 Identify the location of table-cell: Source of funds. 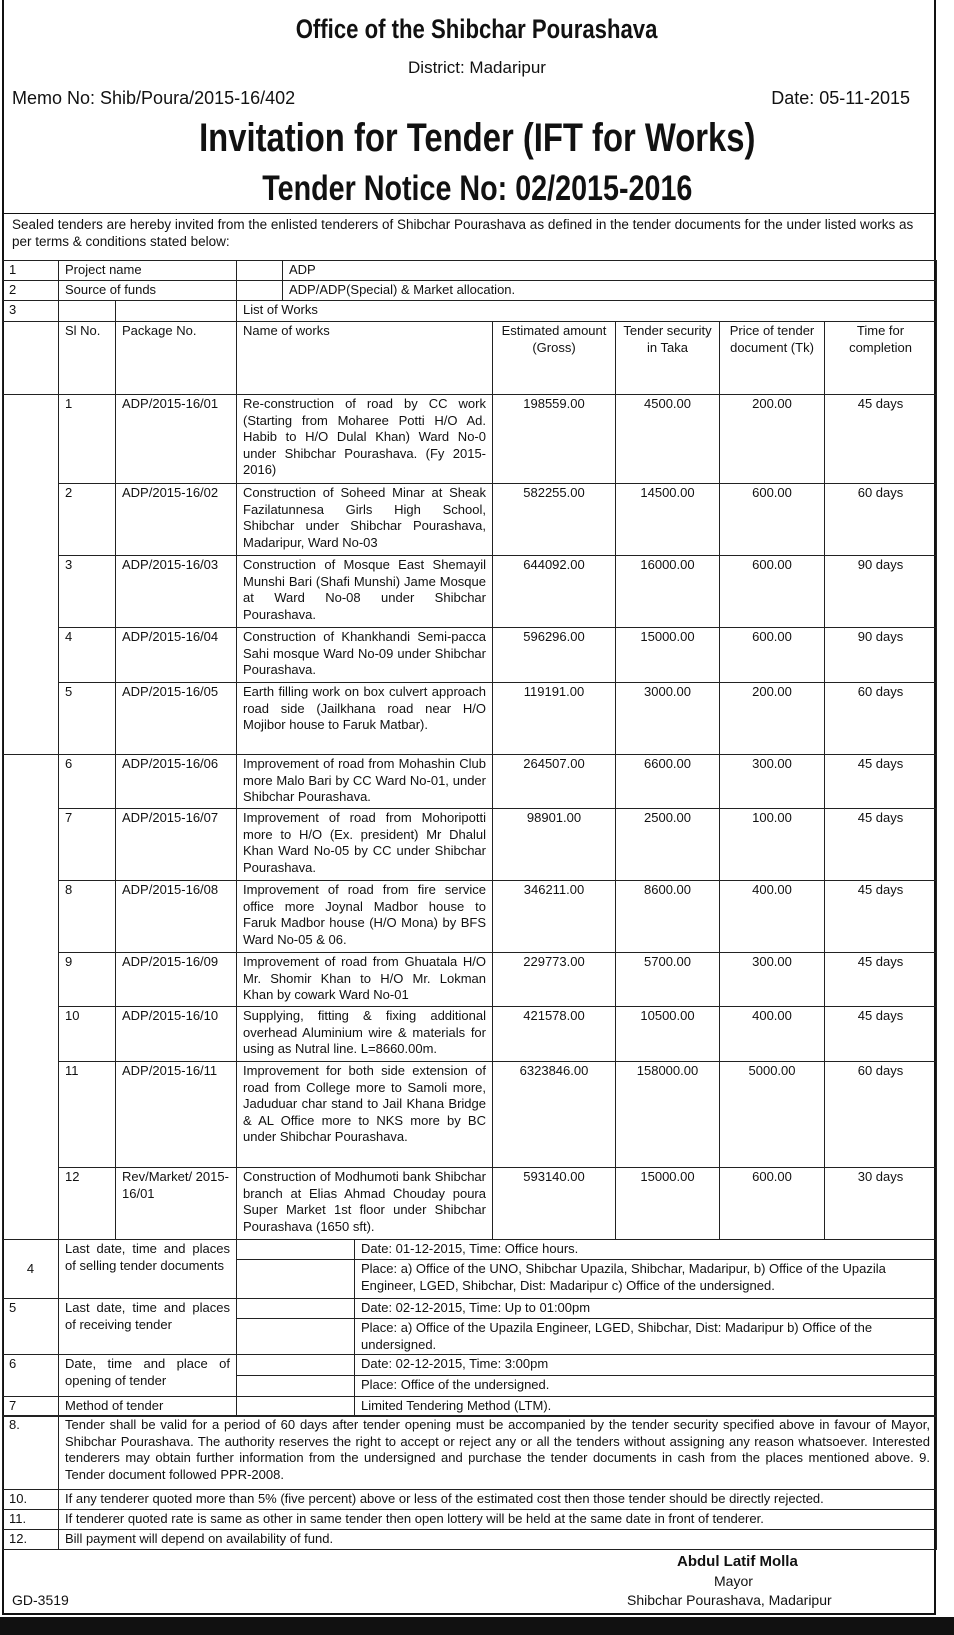
(147, 290).